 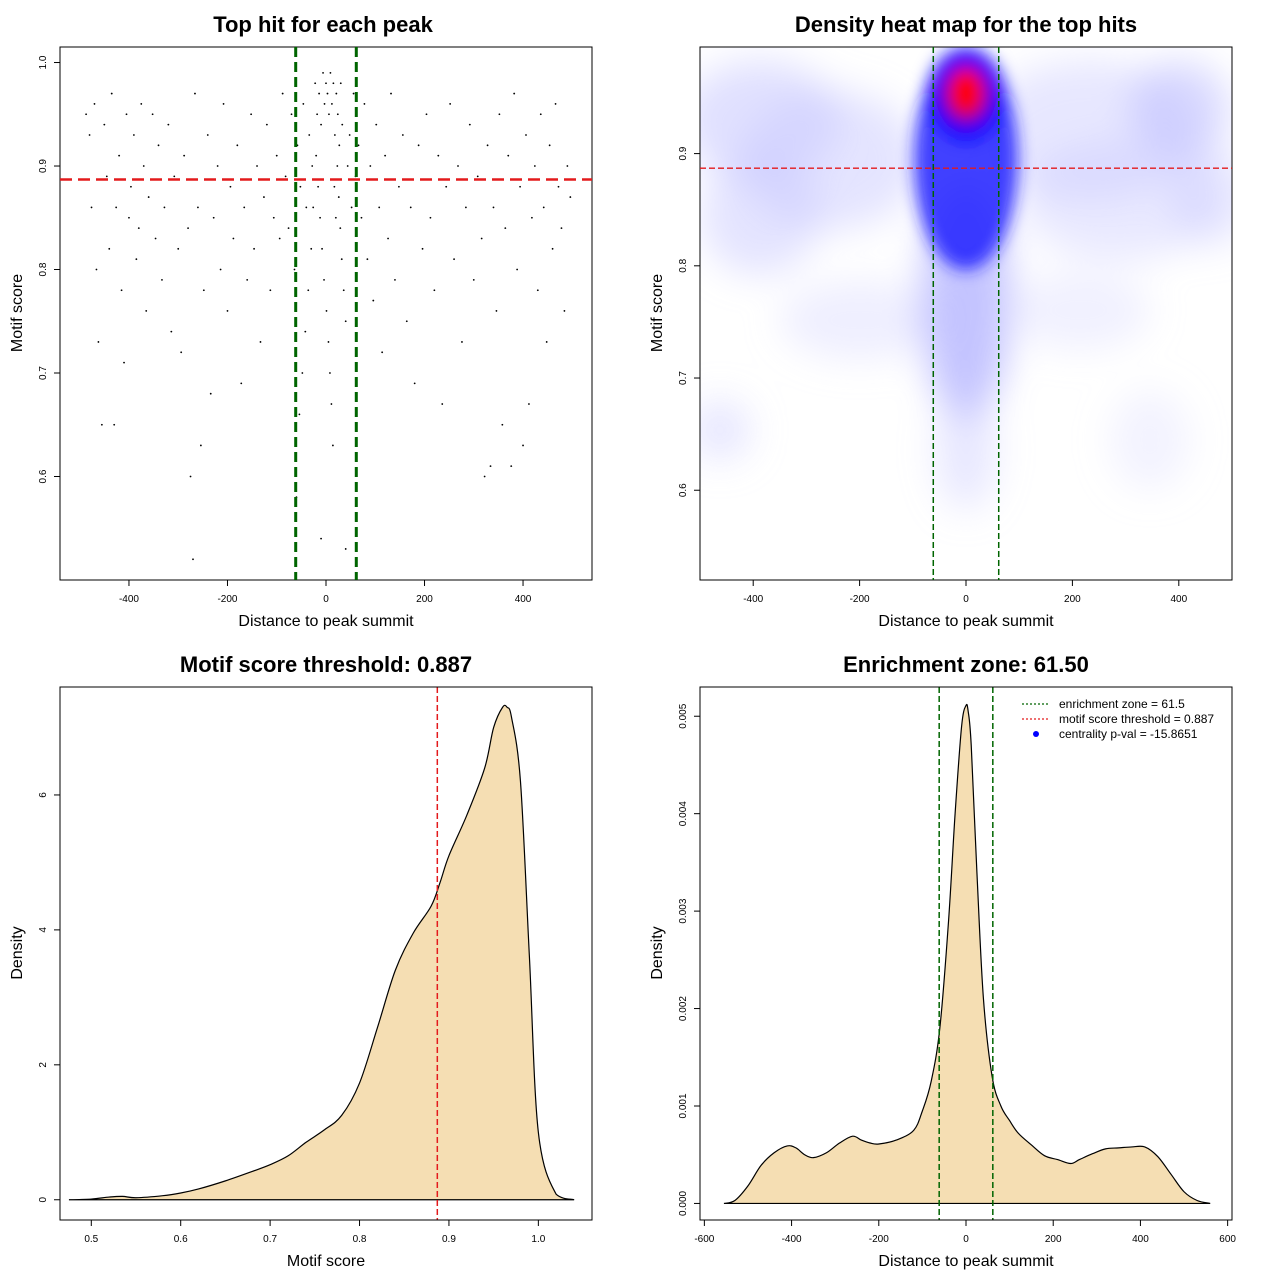 I want to click on legend-label: enrichment zone = 61.5, so click(x=1122, y=704).